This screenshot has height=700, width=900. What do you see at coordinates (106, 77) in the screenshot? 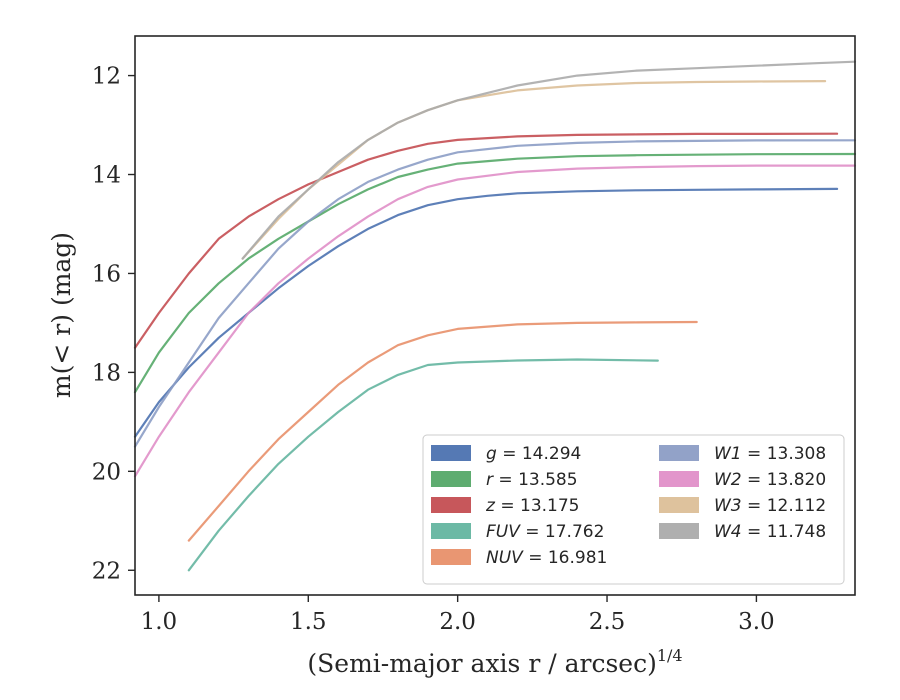
I see `y-tick-label-0: 12` at bounding box center [106, 77].